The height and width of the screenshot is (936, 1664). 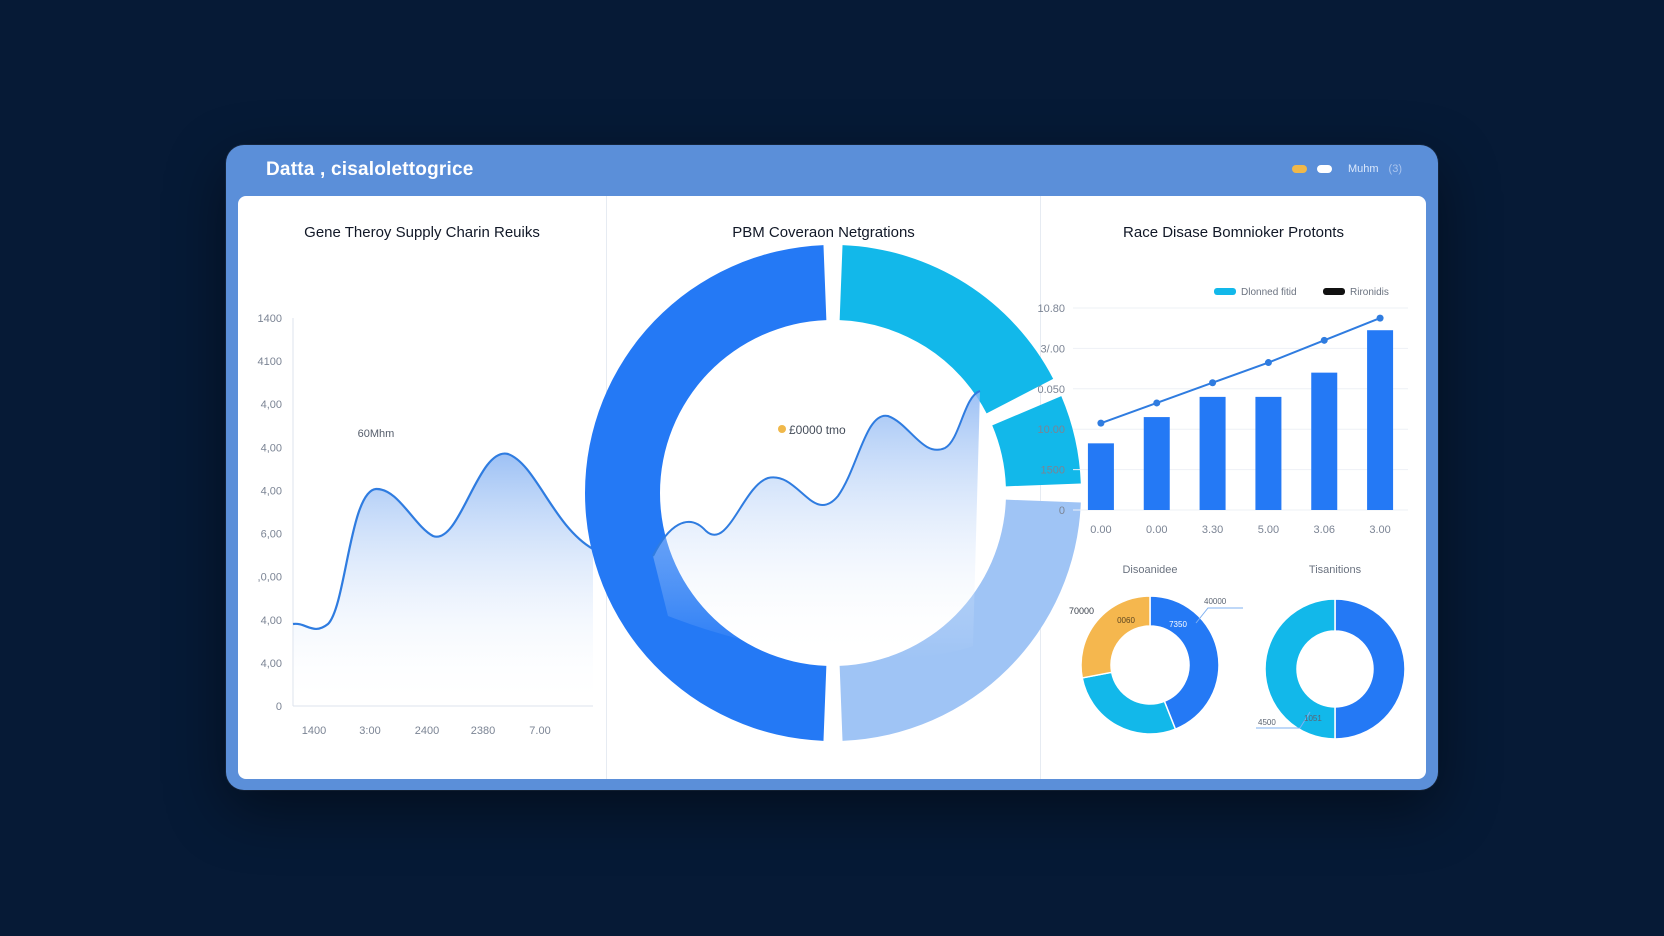 What do you see at coordinates (823, 232) in the screenshot?
I see `center-panel-title: PBM Coveraon Netgrations` at bounding box center [823, 232].